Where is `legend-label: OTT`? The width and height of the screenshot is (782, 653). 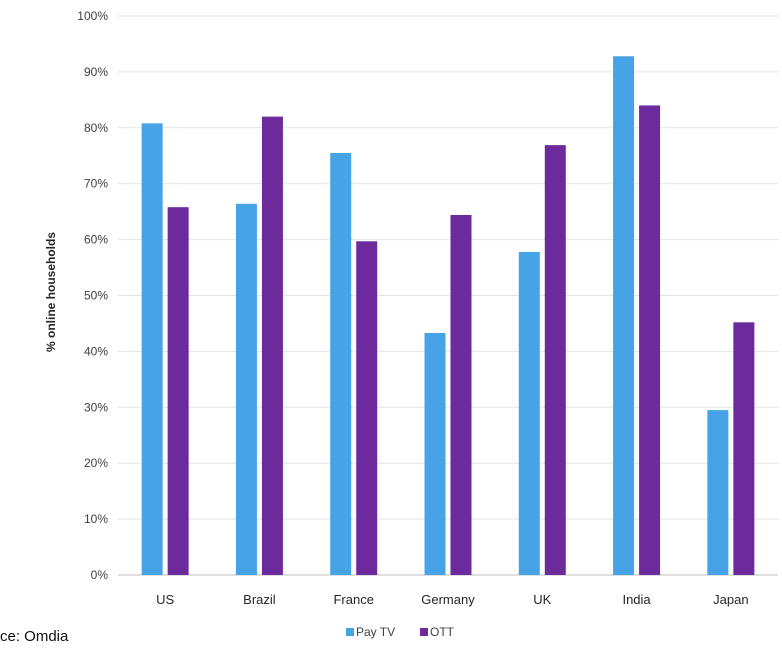 legend-label: OTT is located at coordinates (442, 632).